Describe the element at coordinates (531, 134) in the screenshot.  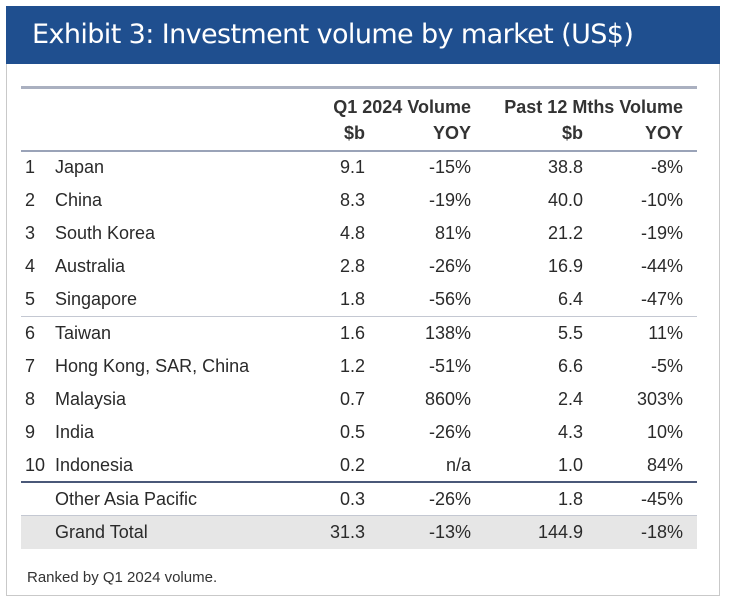
I see `past12-volume-unit-header: $b` at that location.